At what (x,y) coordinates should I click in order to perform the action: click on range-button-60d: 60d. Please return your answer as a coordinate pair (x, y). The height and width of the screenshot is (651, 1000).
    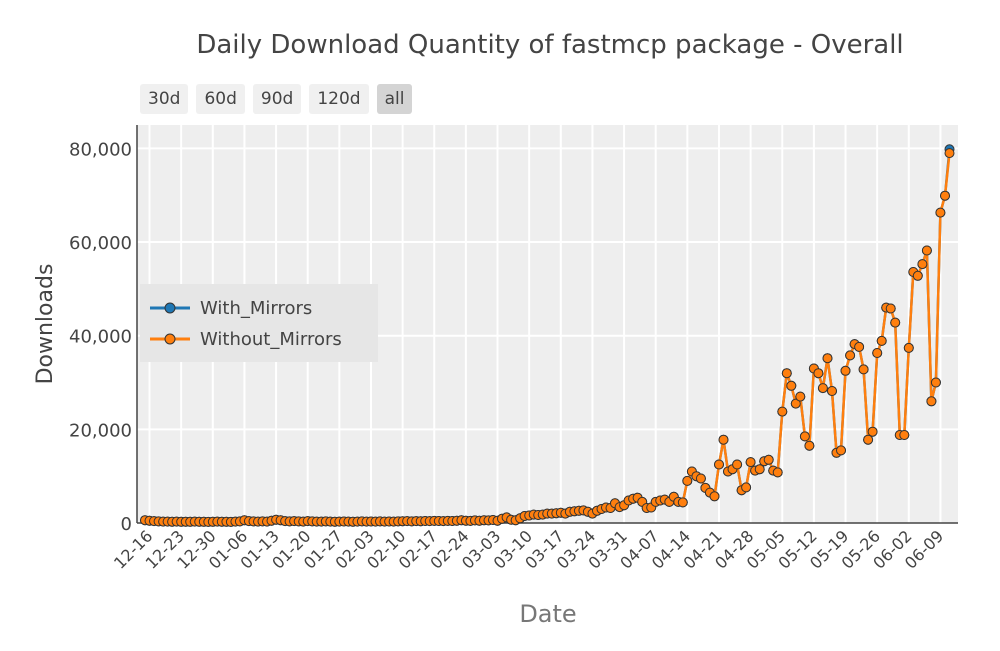
    Looking at the image, I should click on (220, 99).